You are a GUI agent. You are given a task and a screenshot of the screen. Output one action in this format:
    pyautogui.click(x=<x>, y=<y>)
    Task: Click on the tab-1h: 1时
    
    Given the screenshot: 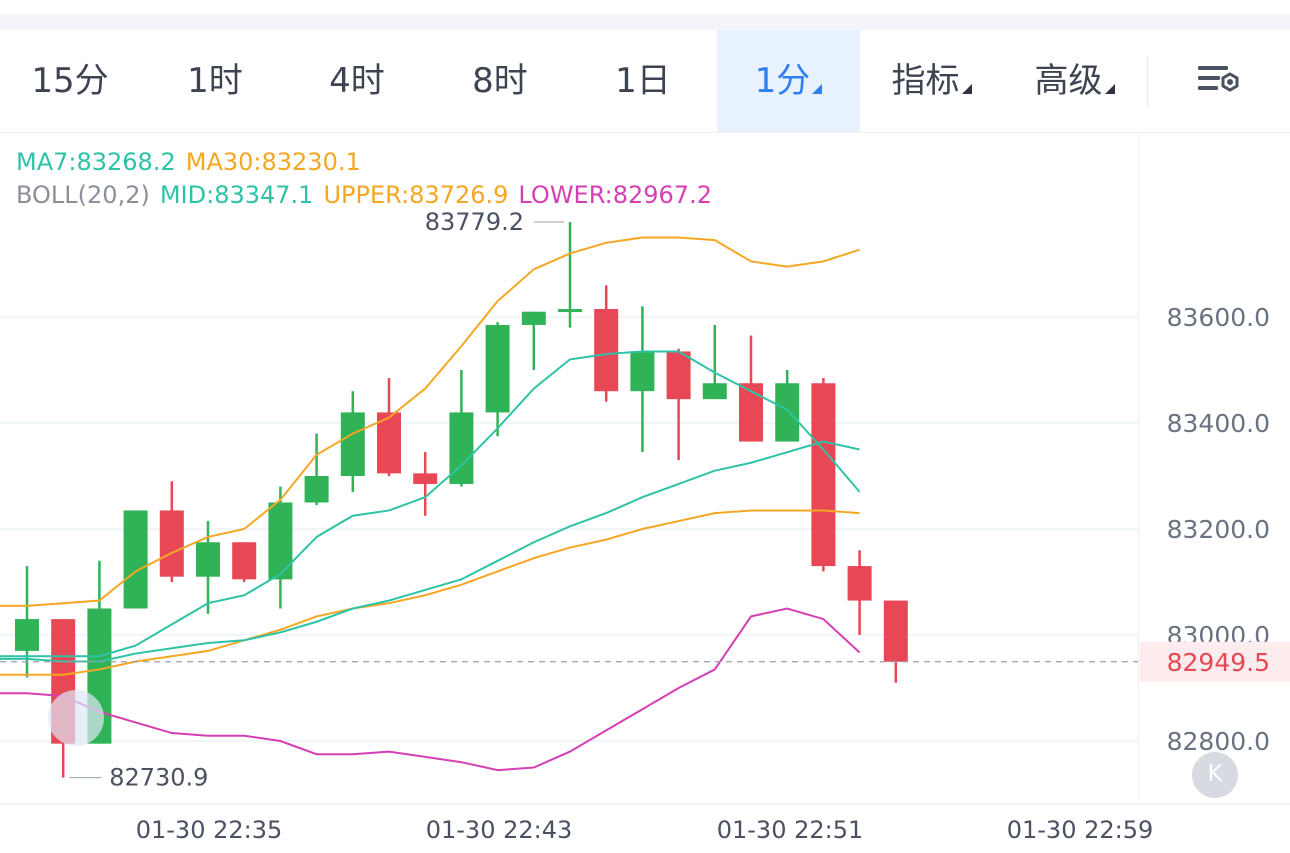 What is the action you would take?
    pyautogui.click(x=215, y=81)
    